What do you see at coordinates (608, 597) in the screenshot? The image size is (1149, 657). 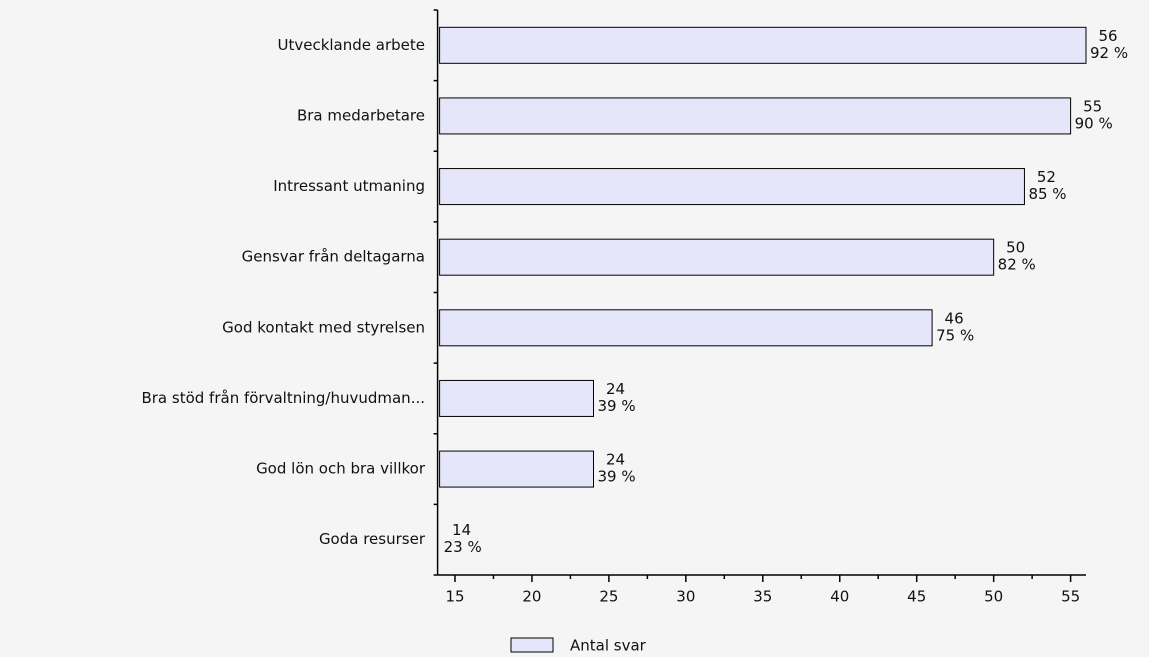 I see `x-tick-label: 25` at bounding box center [608, 597].